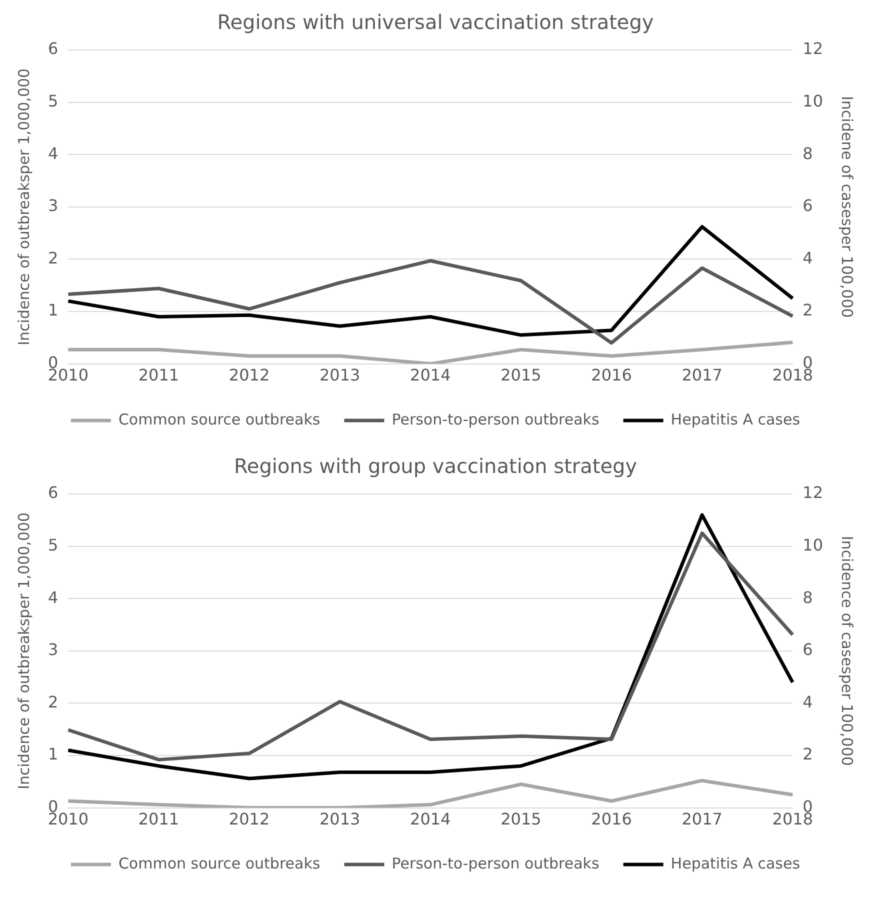  What do you see at coordinates (436, 466) in the screenshot?
I see `chart-title: Regions with group vaccination strategy` at bounding box center [436, 466].